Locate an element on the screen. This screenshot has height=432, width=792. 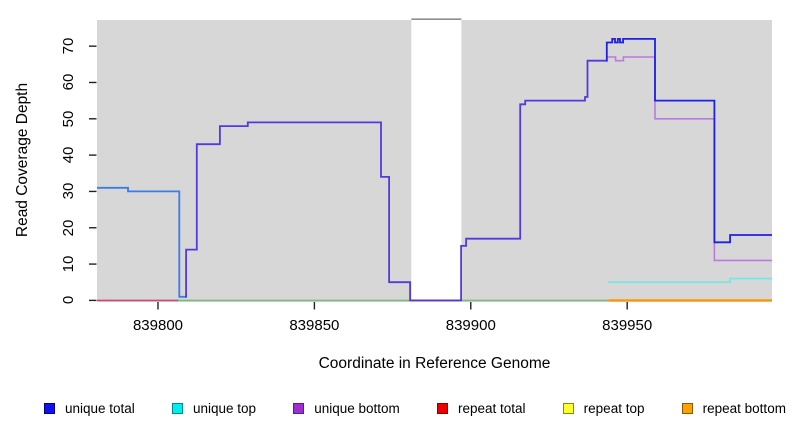
legend-label: unique bottom is located at coordinates (357, 408).